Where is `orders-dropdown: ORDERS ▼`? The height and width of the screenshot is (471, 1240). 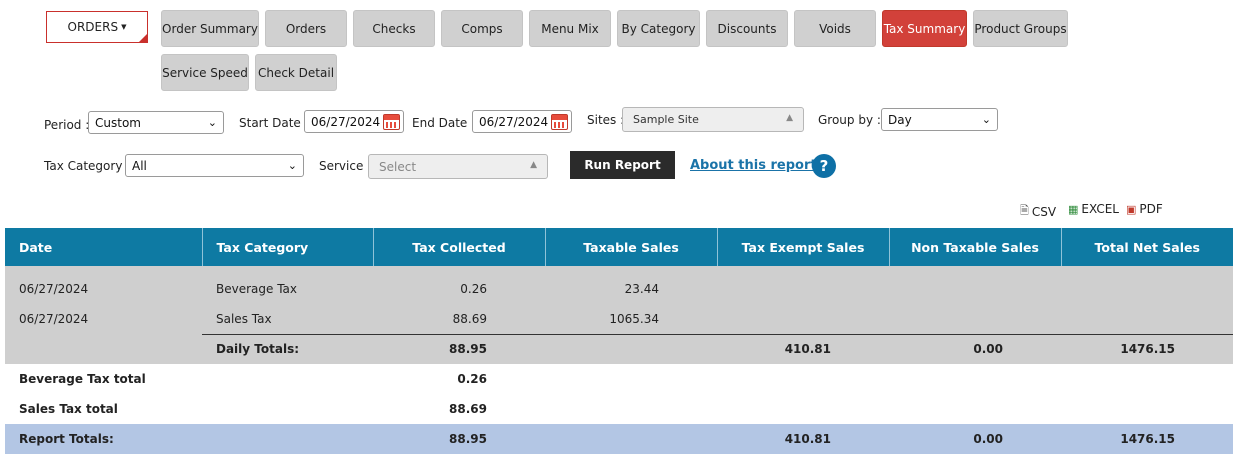
orders-dropdown: ORDERS ▼ is located at coordinates (97, 27).